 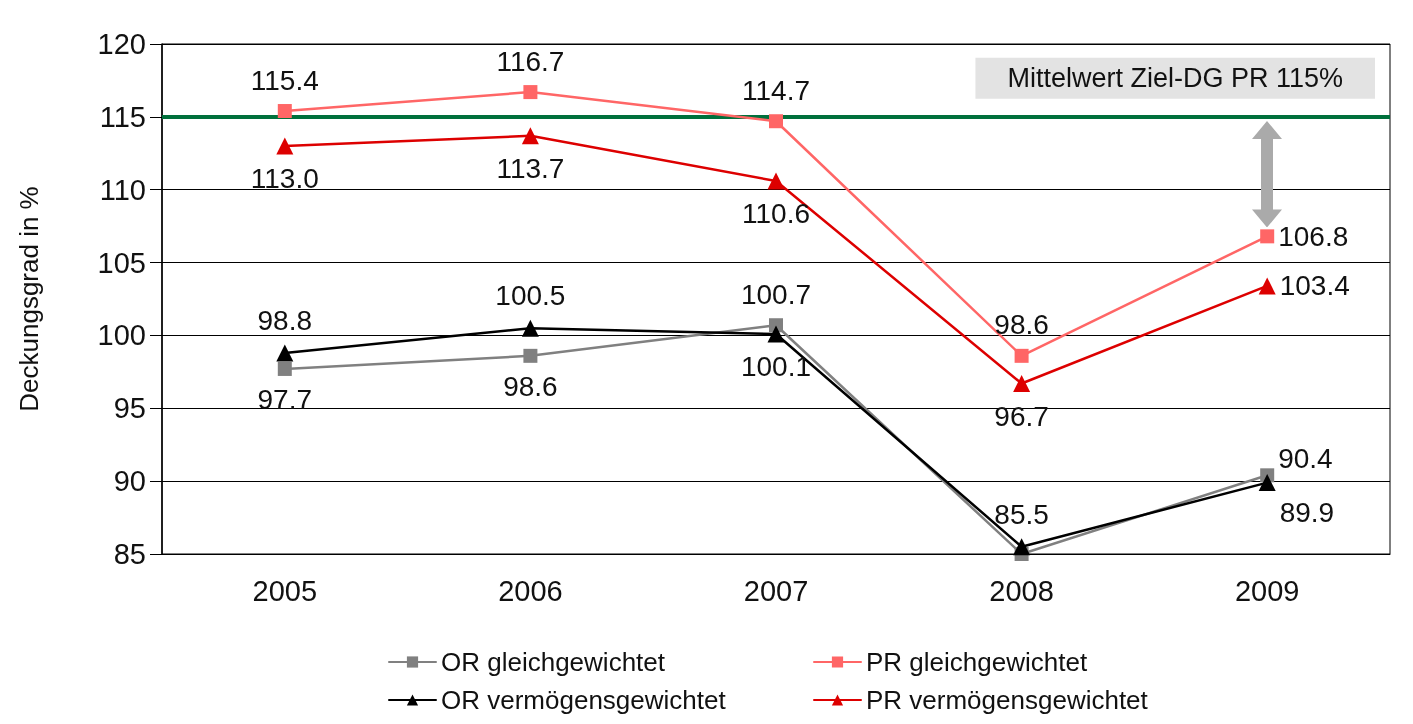 I want to click on data-label: 100.5, so click(x=530, y=296).